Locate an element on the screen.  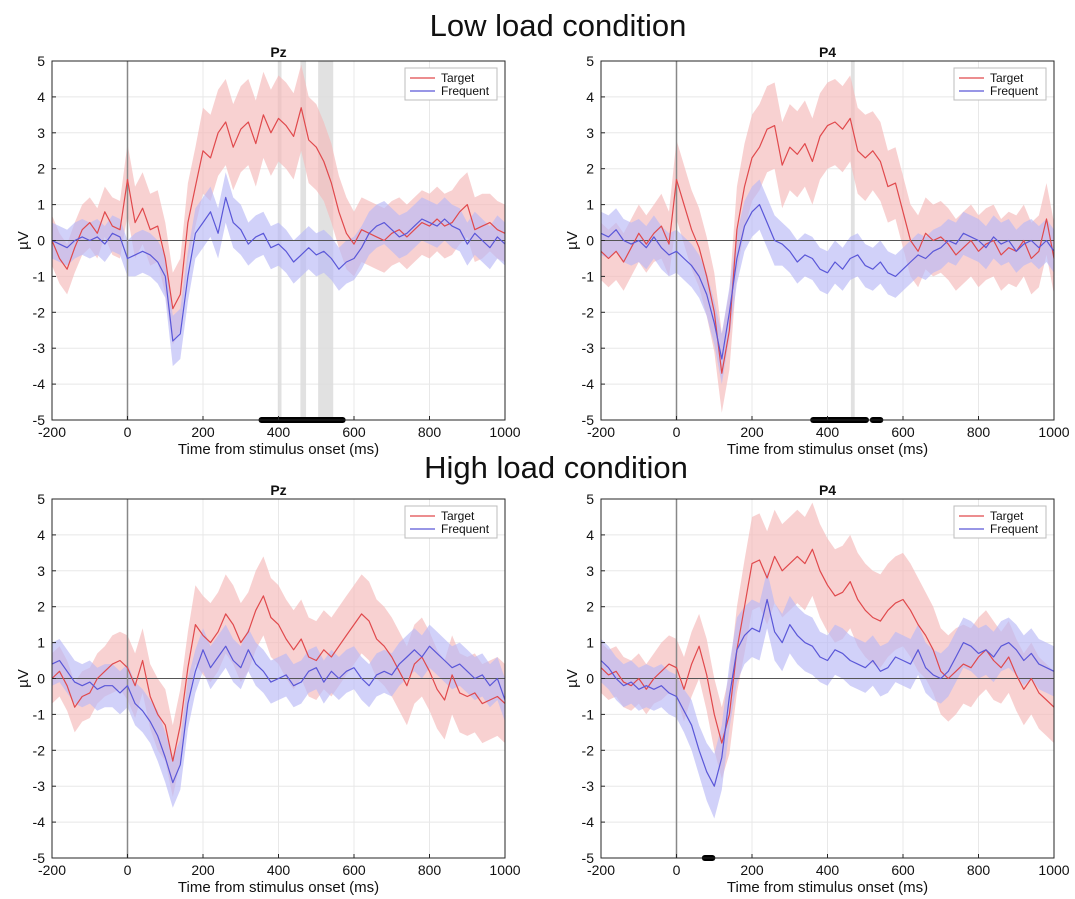
low-load-condition-title: Low load condition is located at coordinates (558, 25).